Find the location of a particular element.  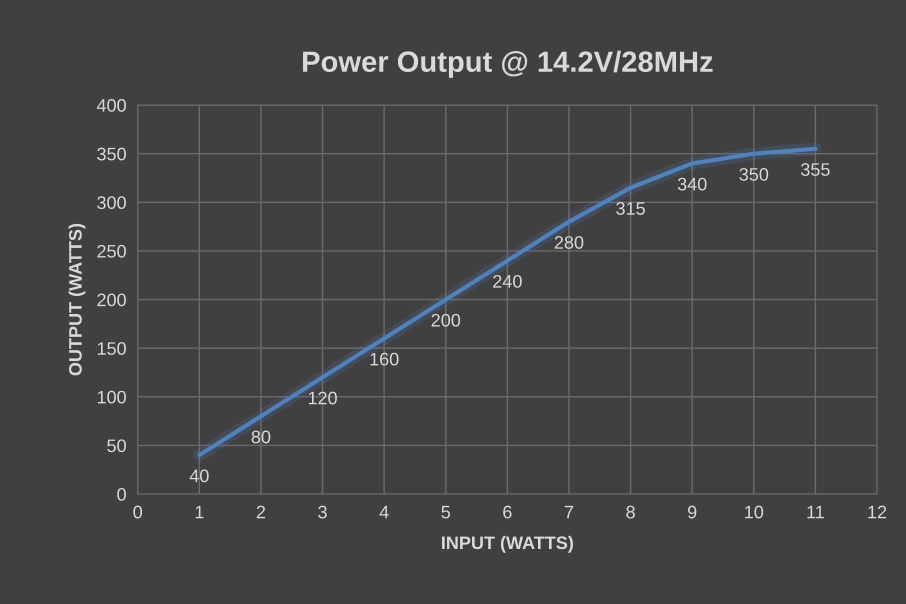

x-tick-label: 6 is located at coordinates (507, 512).